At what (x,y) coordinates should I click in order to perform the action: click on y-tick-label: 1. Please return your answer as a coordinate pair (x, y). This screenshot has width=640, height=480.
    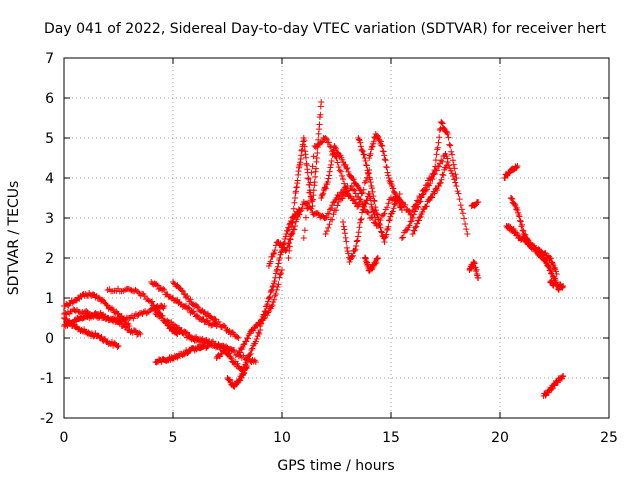
    Looking at the image, I should click on (49, 299).